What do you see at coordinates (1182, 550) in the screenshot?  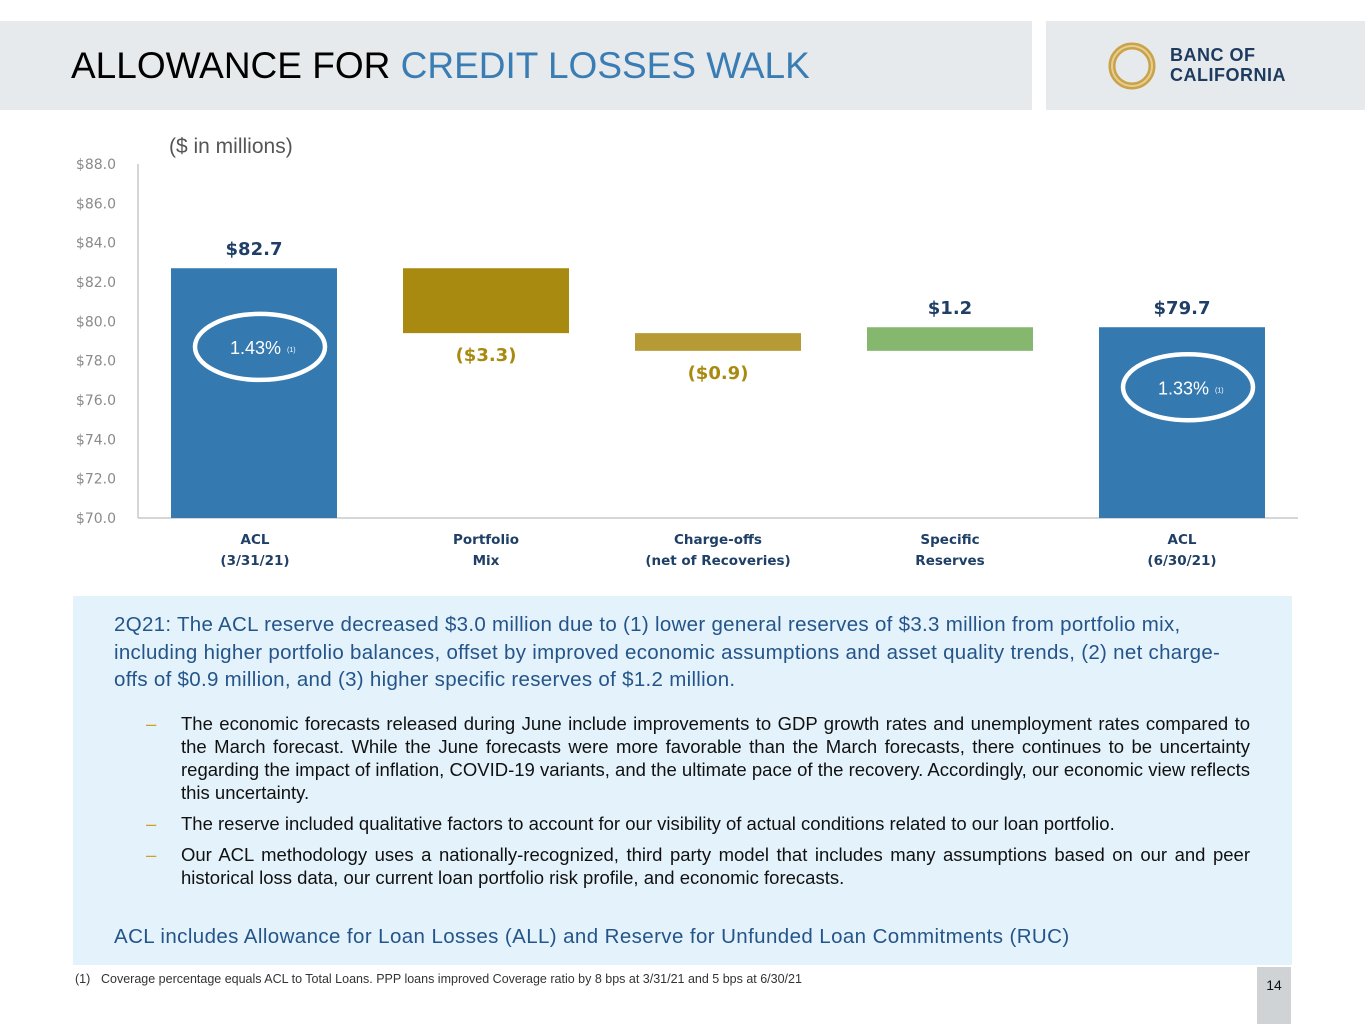 I see `x-category-label: ACL (6/30/21)` at bounding box center [1182, 550].